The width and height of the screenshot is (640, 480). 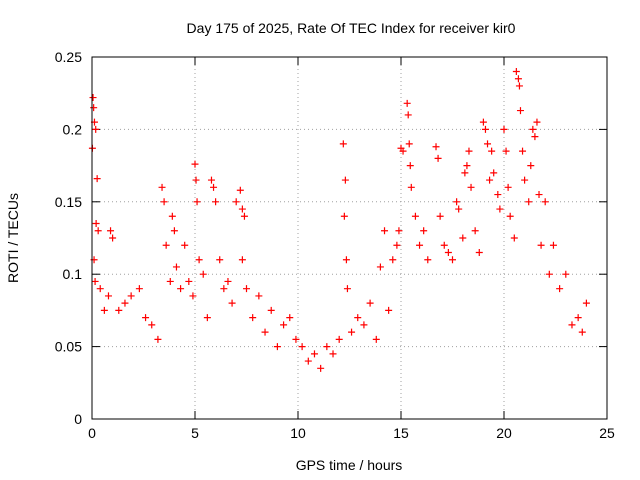 What do you see at coordinates (68, 57) in the screenshot?
I see `y-tick-label: 0.25` at bounding box center [68, 57].